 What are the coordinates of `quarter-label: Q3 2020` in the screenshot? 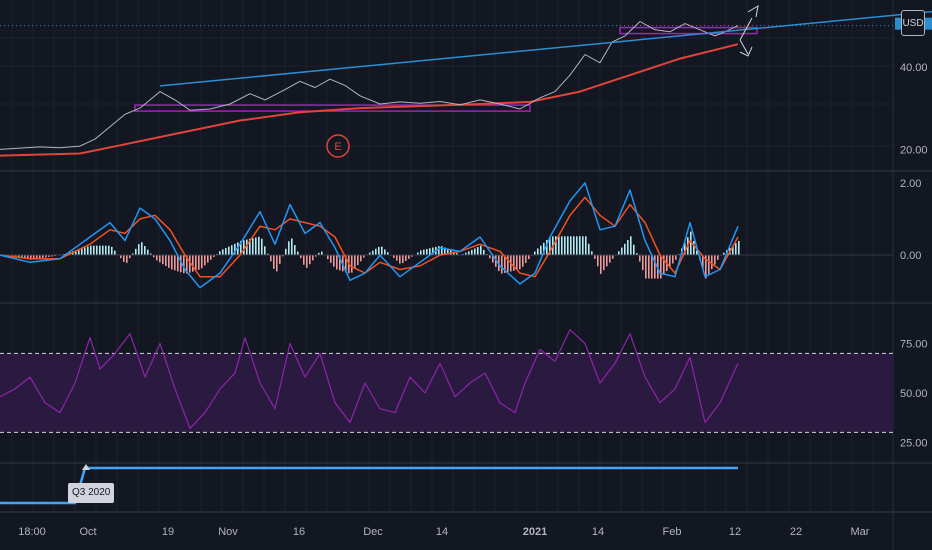 It's located at (91, 493).